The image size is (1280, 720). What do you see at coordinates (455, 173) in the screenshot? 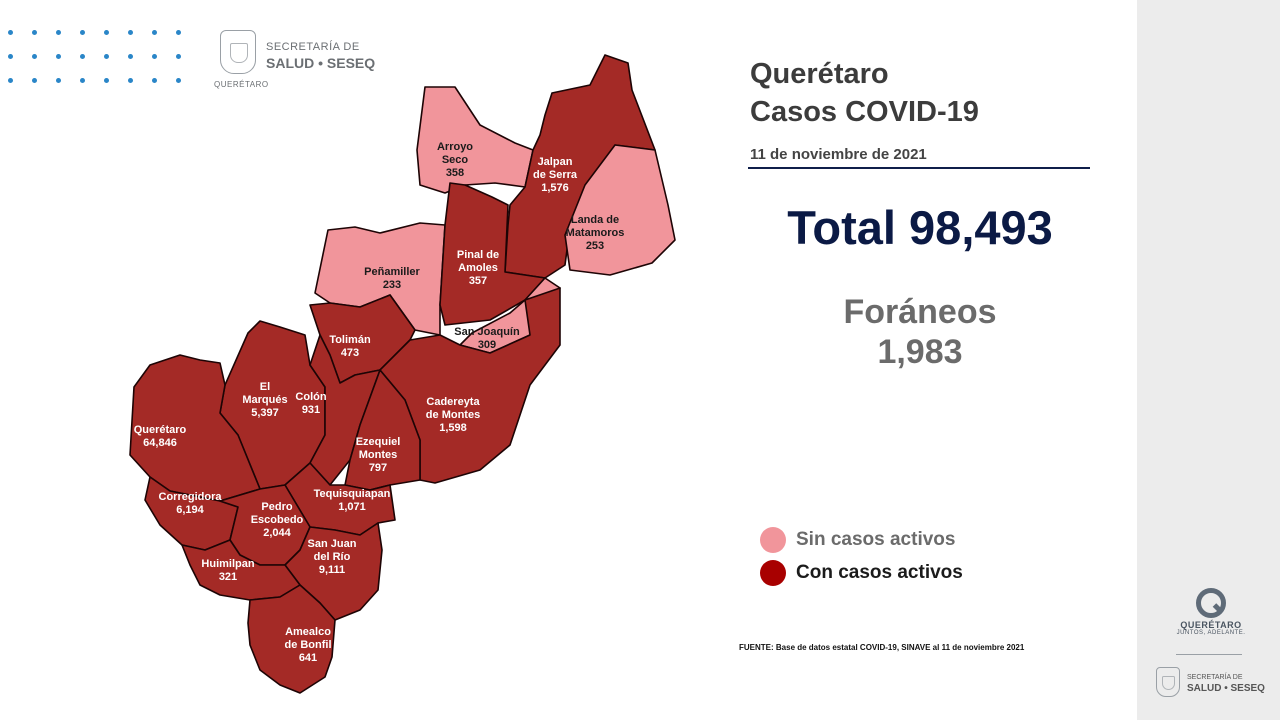
I see `municipality-cases: 358` at bounding box center [455, 173].